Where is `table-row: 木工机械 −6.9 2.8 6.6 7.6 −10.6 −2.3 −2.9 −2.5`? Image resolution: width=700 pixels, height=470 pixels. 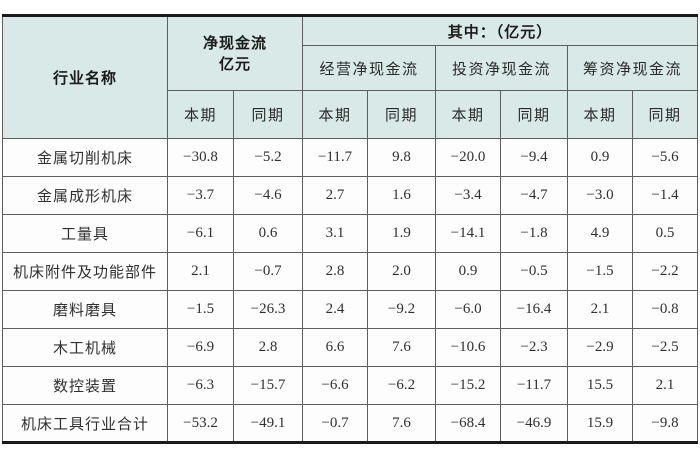
table-row: 木工机械 −6.9 2.8 6.6 7.6 −10.6 −2.3 −2.9 −2.5 is located at coordinates (350, 347).